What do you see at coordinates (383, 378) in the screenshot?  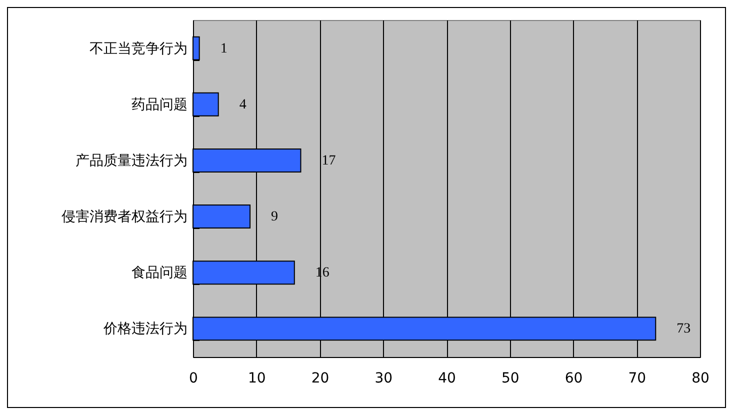 I see `x-tick-label: 30` at bounding box center [383, 378].